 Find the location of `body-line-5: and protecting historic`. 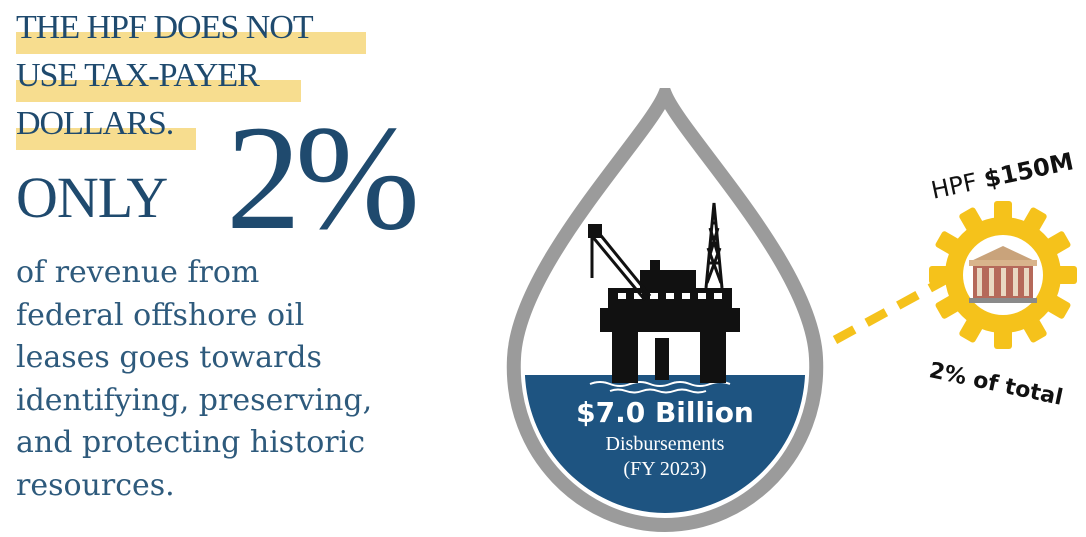

body-line-5: and protecting historic is located at coordinates (191, 442).